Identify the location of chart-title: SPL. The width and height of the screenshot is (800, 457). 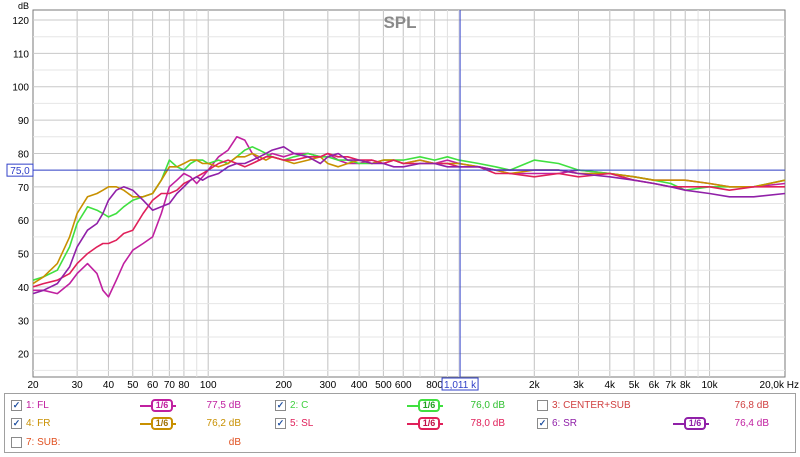
(399, 22).